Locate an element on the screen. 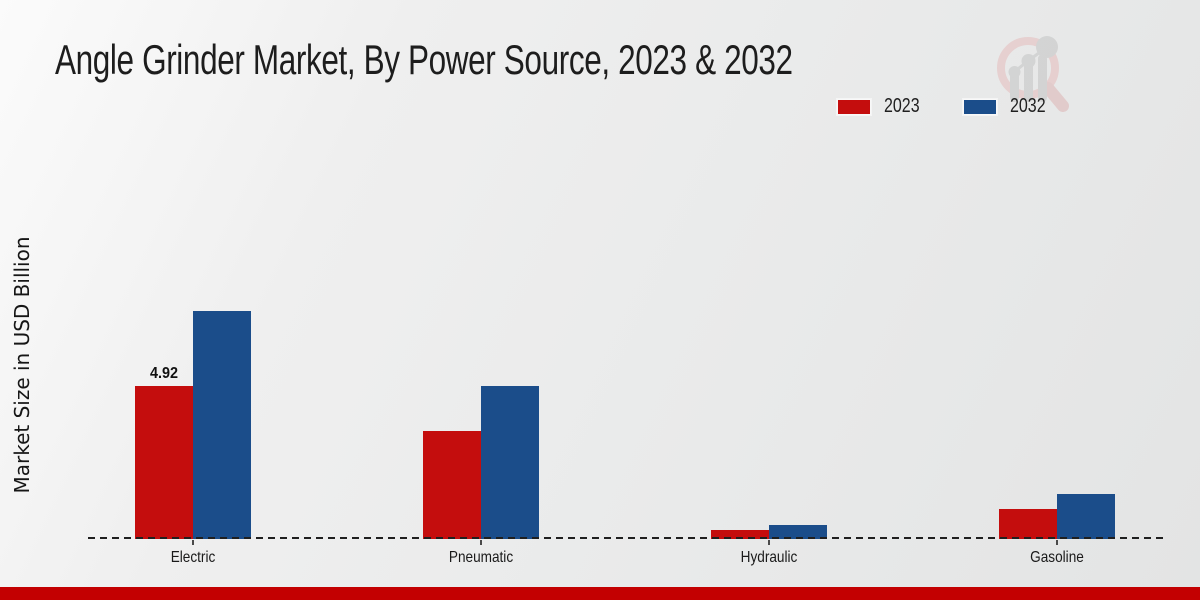 The height and width of the screenshot is (600, 1200). legend-item-2032: 2032 is located at coordinates (1008, 106).